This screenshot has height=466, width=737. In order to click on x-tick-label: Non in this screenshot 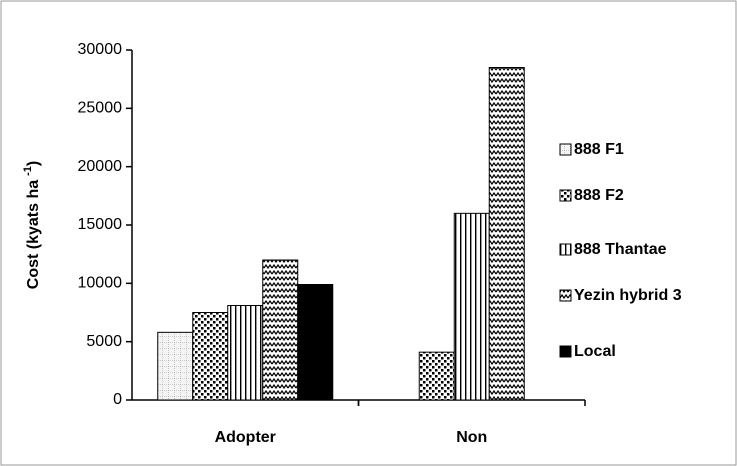, I will do `click(471, 437)`.